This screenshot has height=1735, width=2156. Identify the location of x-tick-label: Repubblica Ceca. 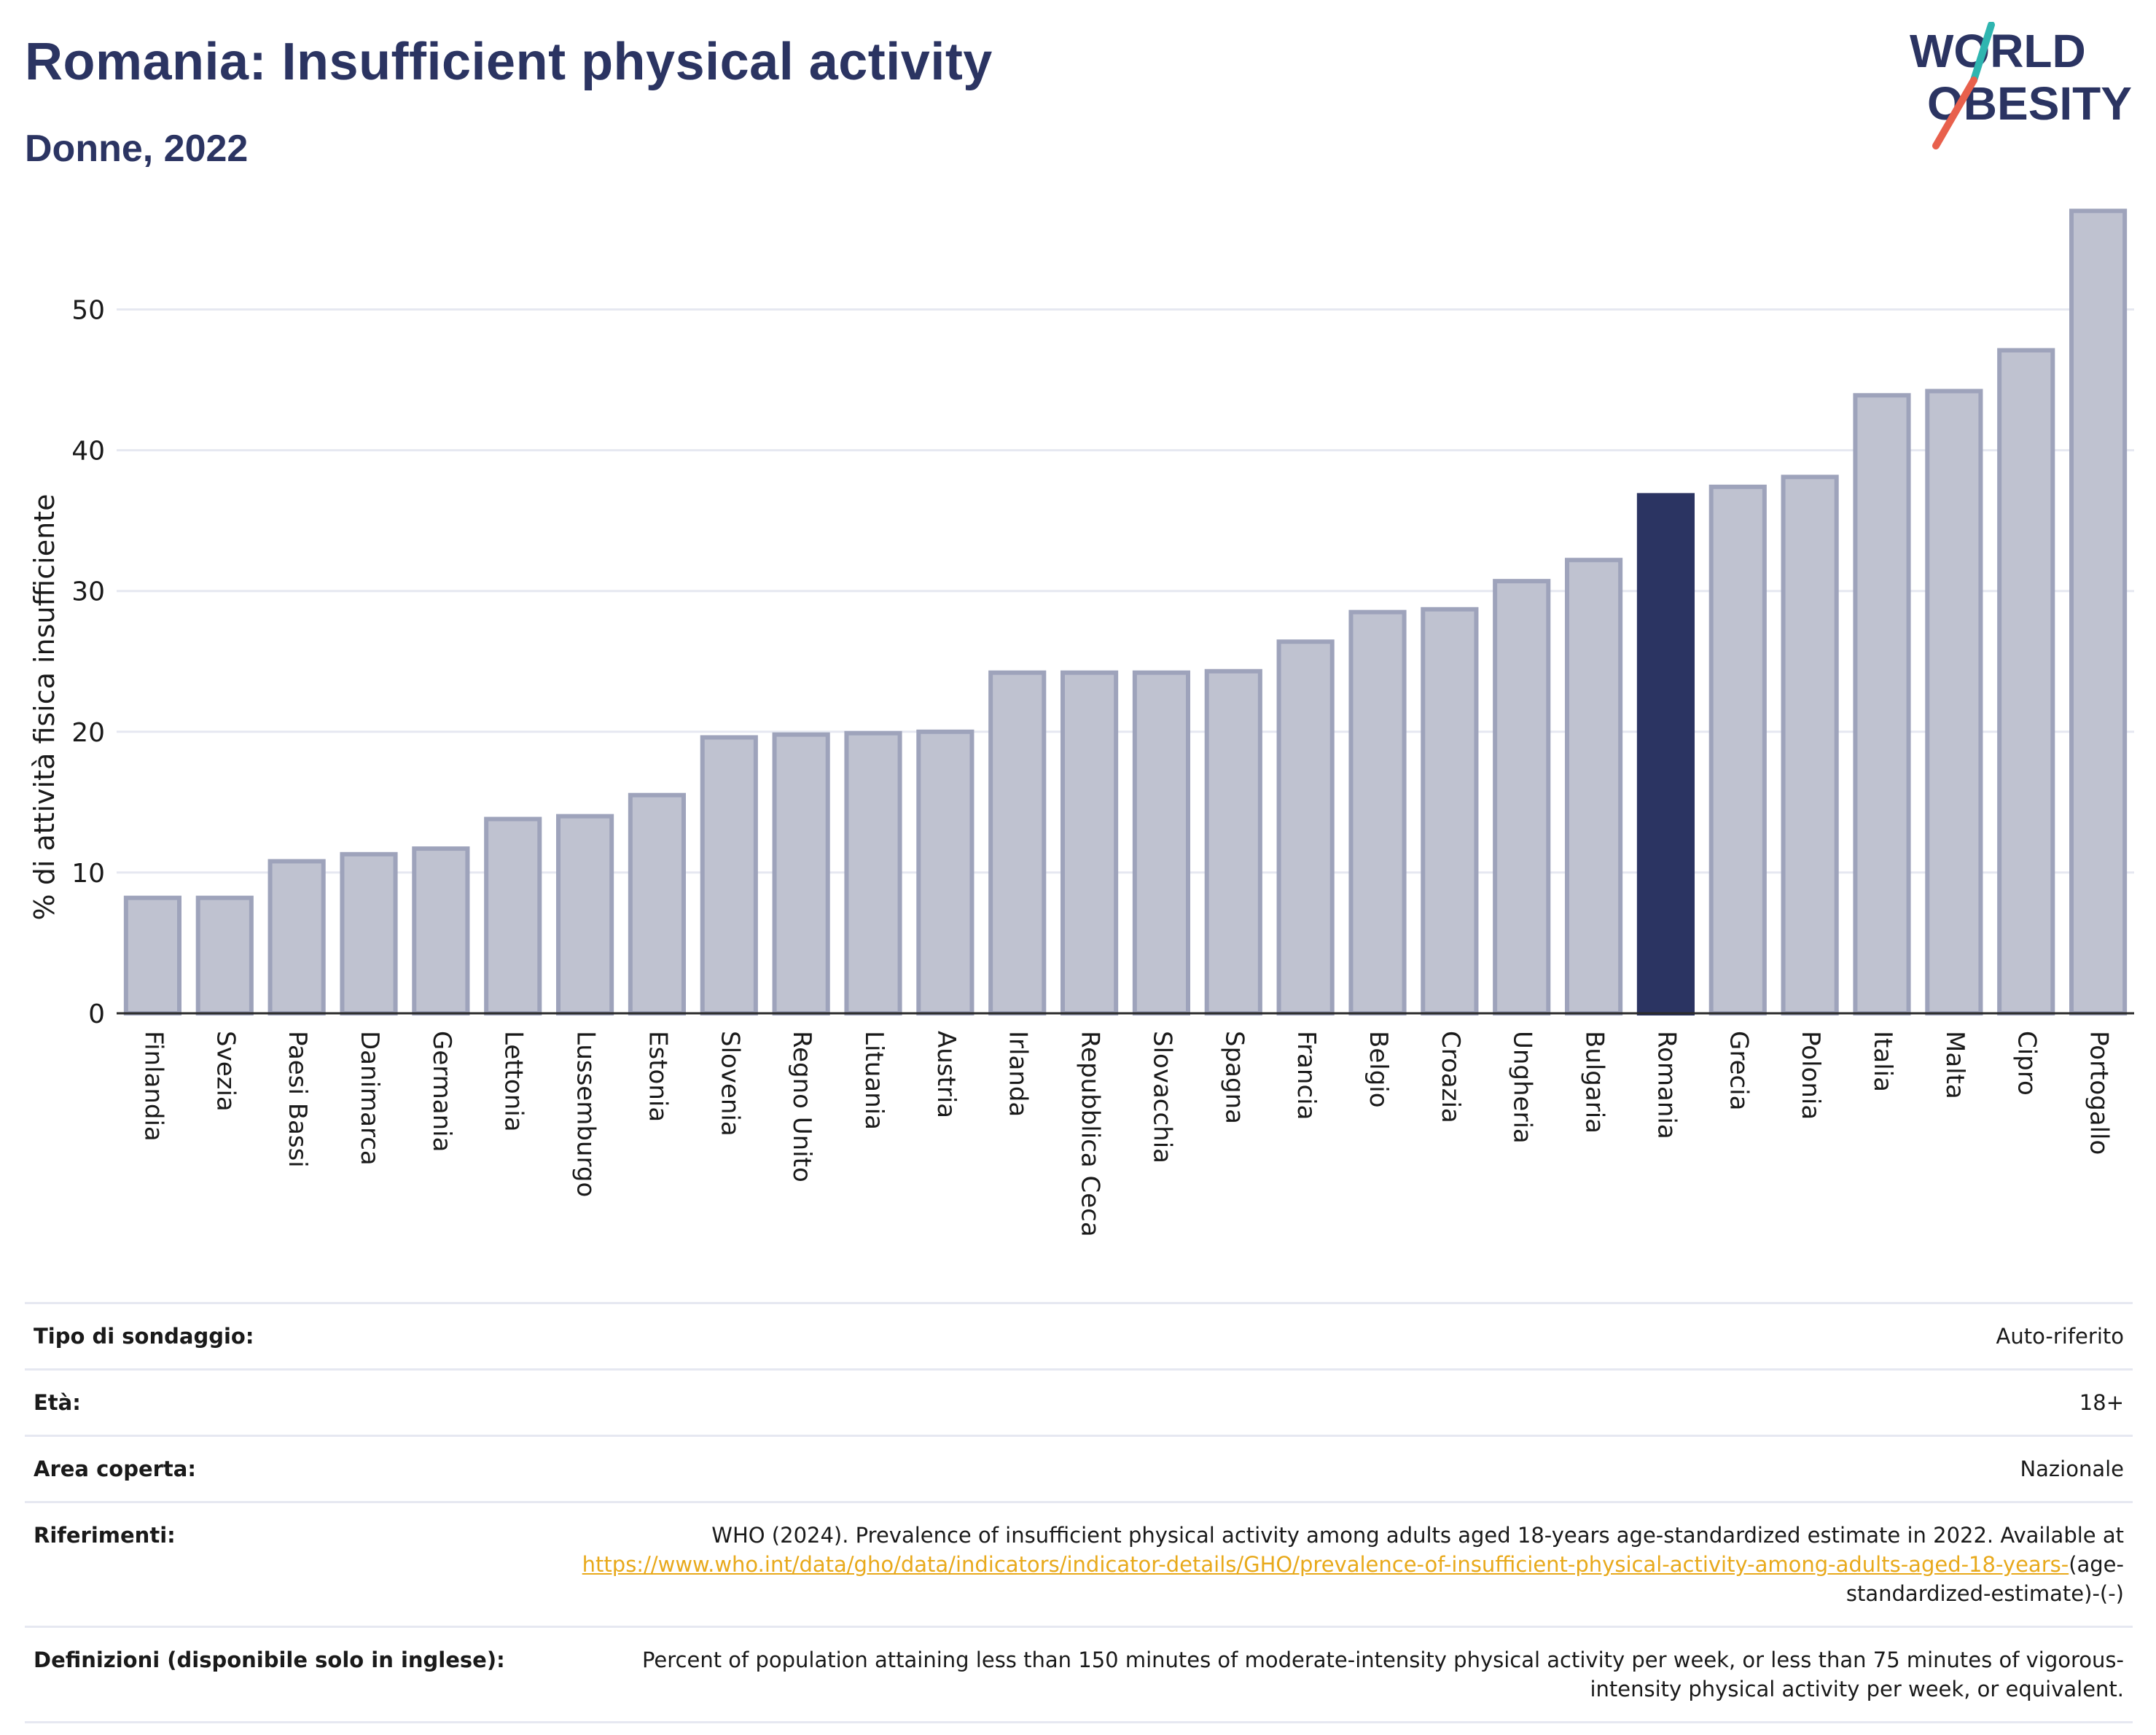
(1091, 1134).